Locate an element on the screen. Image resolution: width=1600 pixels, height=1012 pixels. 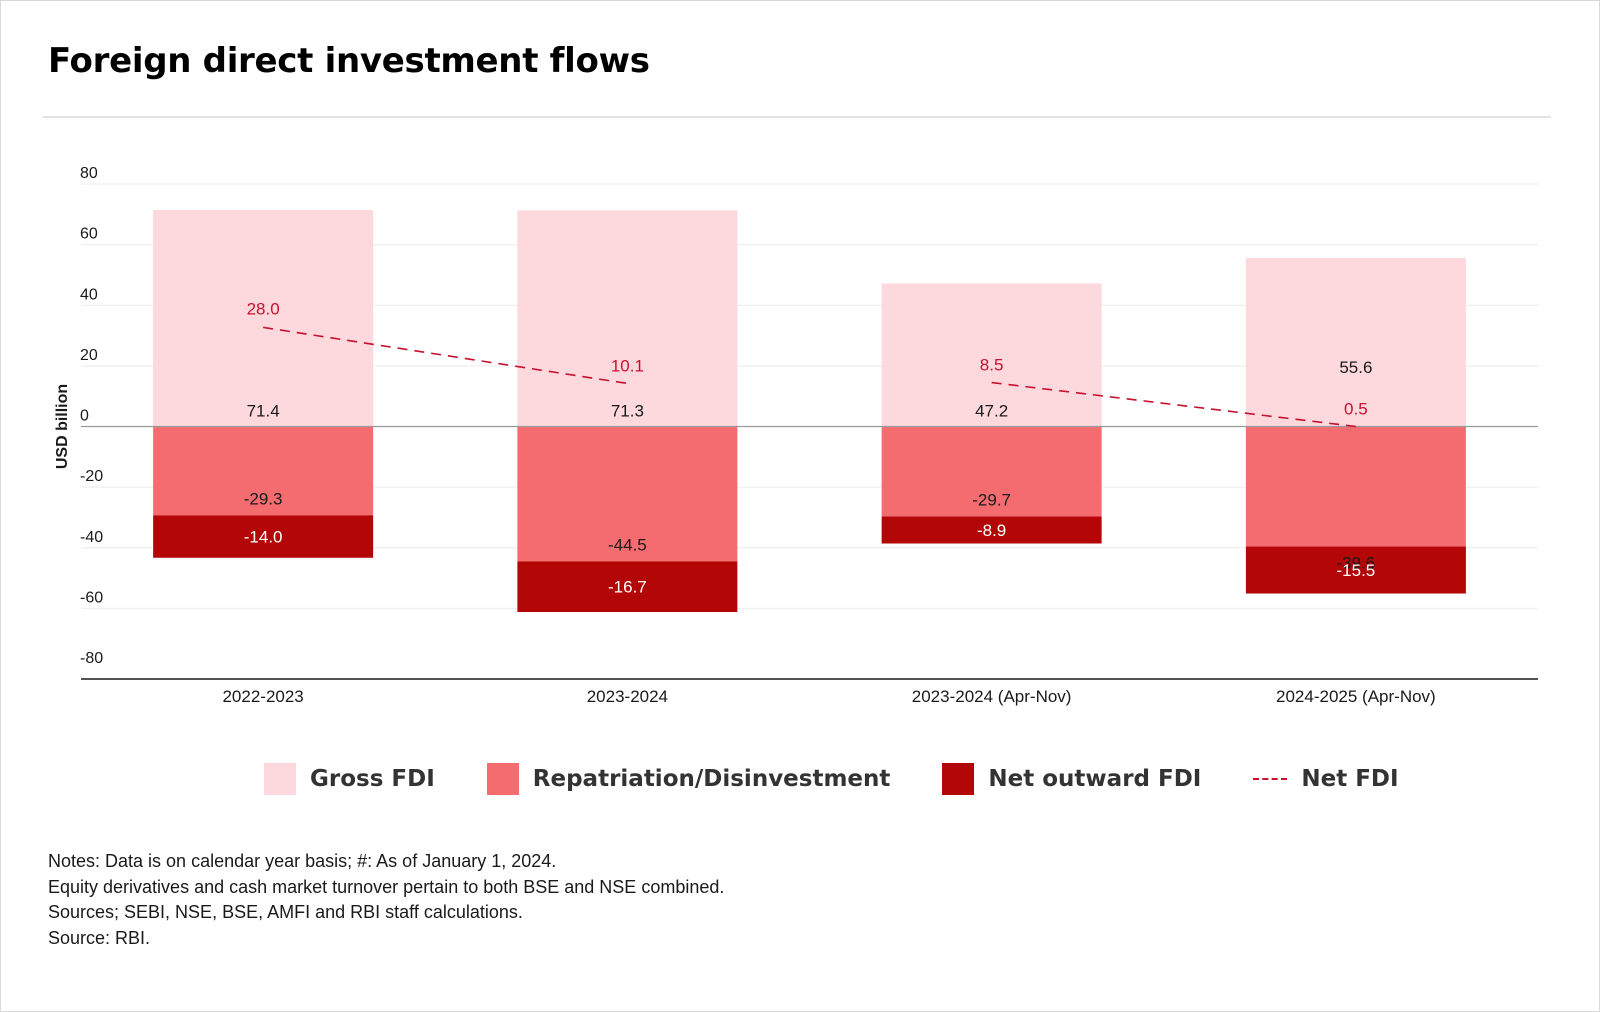
data-label-repatriation: -29.3 is located at coordinates (263, 498).